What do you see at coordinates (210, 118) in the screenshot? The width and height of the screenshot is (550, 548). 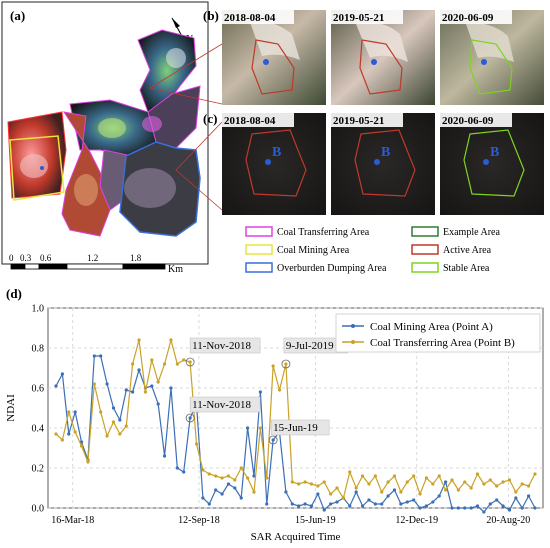 I see `panel-c-label: (c)` at bounding box center [210, 118].